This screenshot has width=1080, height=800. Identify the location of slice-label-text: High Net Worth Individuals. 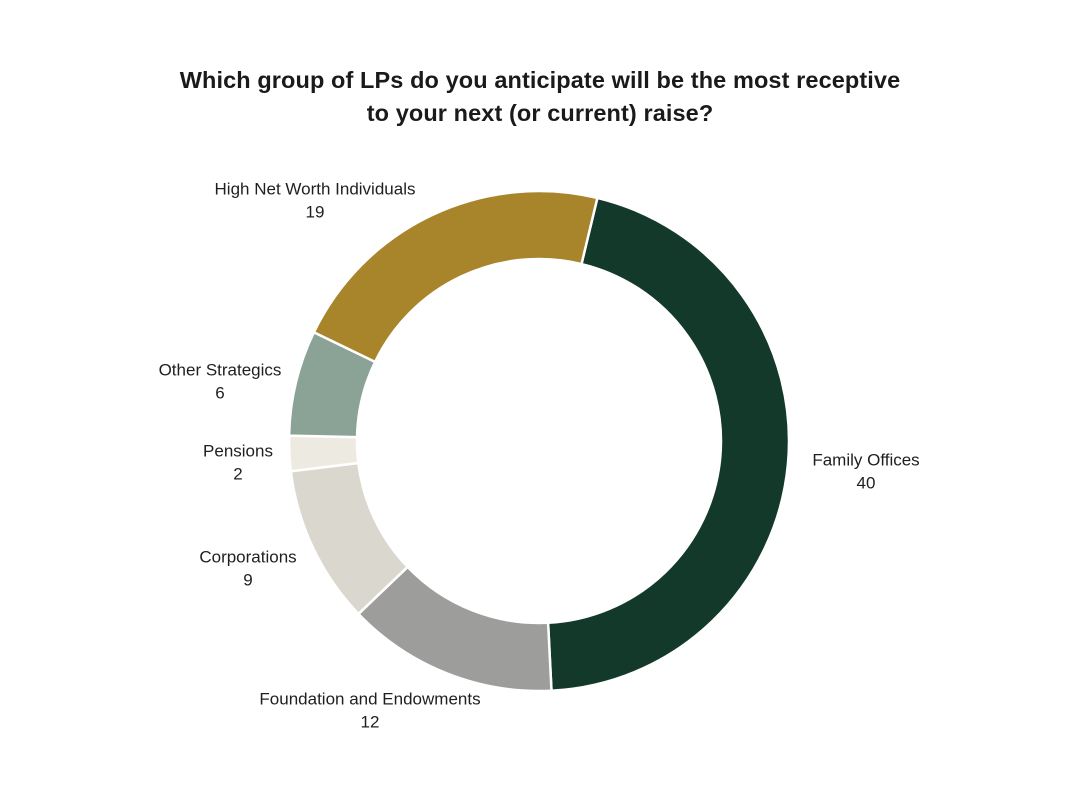
(315, 189).